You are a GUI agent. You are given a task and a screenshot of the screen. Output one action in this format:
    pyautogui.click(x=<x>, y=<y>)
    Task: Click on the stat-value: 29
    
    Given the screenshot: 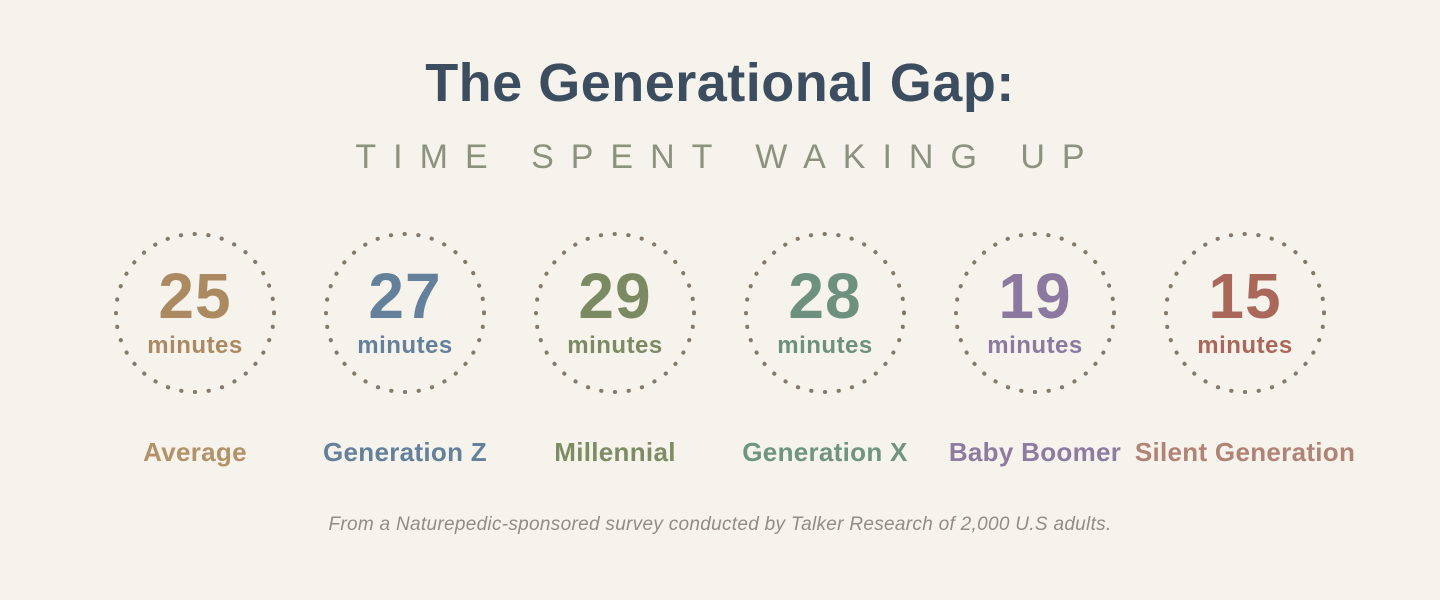 What is the action you would take?
    pyautogui.click(x=615, y=296)
    